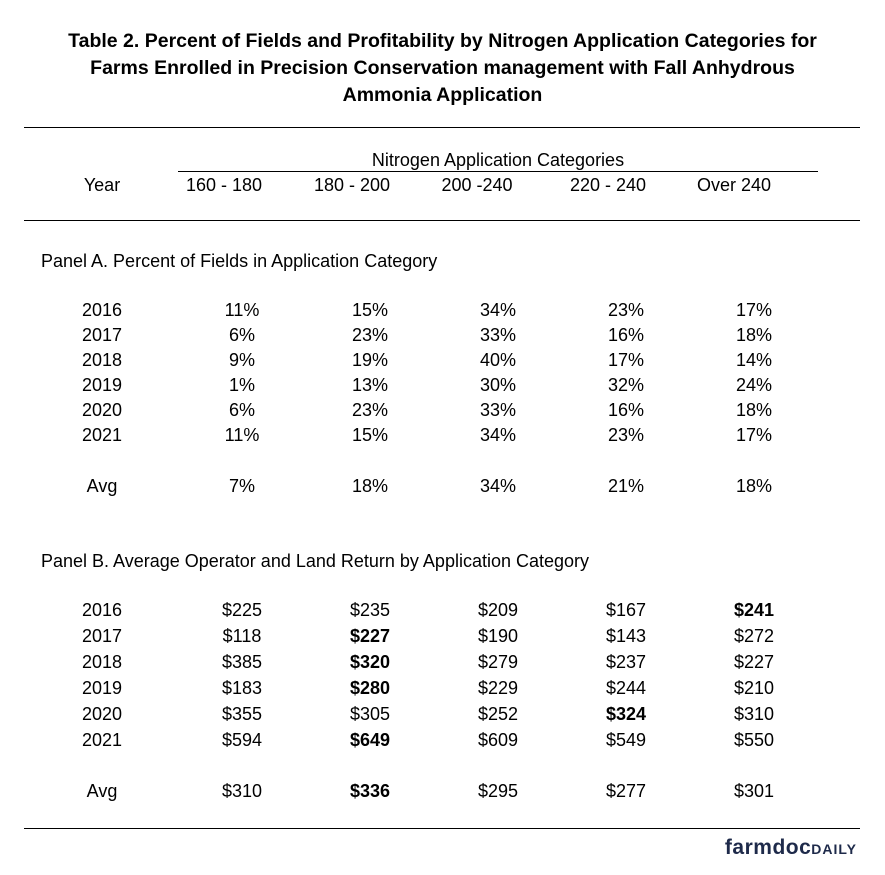  I want to click on value-cell: $594, so click(242, 740).